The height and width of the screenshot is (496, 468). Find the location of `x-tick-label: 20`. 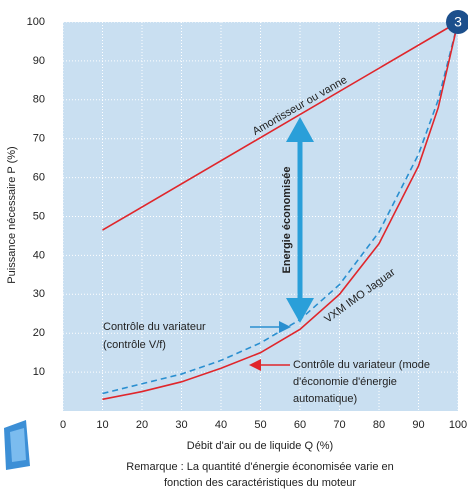

x-tick-label: 20 is located at coordinates (142, 425).